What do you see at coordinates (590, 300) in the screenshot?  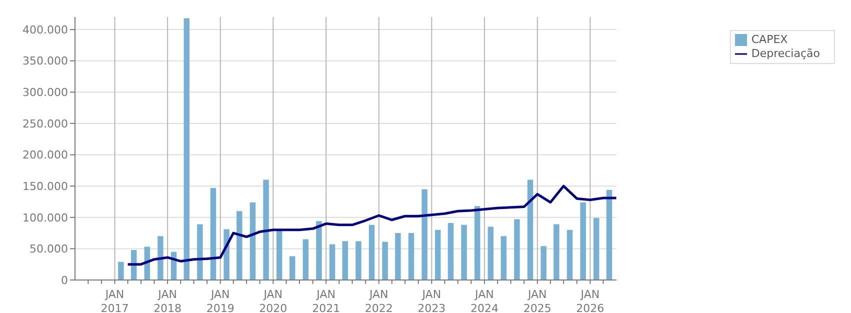 I see `x-tick-label: JAN 2026` at bounding box center [590, 300].